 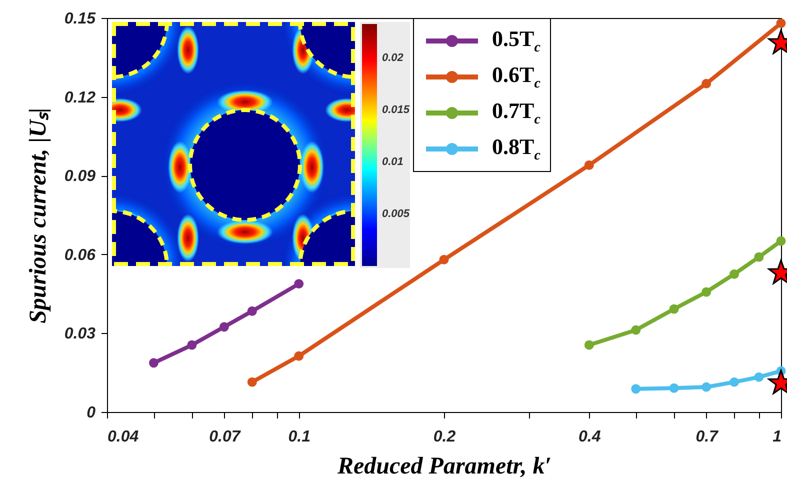 What do you see at coordinates (516, 41) in the screenshot?
I see `legend-label: 0.5T$_{c}$` at bounding box center [516, 41].